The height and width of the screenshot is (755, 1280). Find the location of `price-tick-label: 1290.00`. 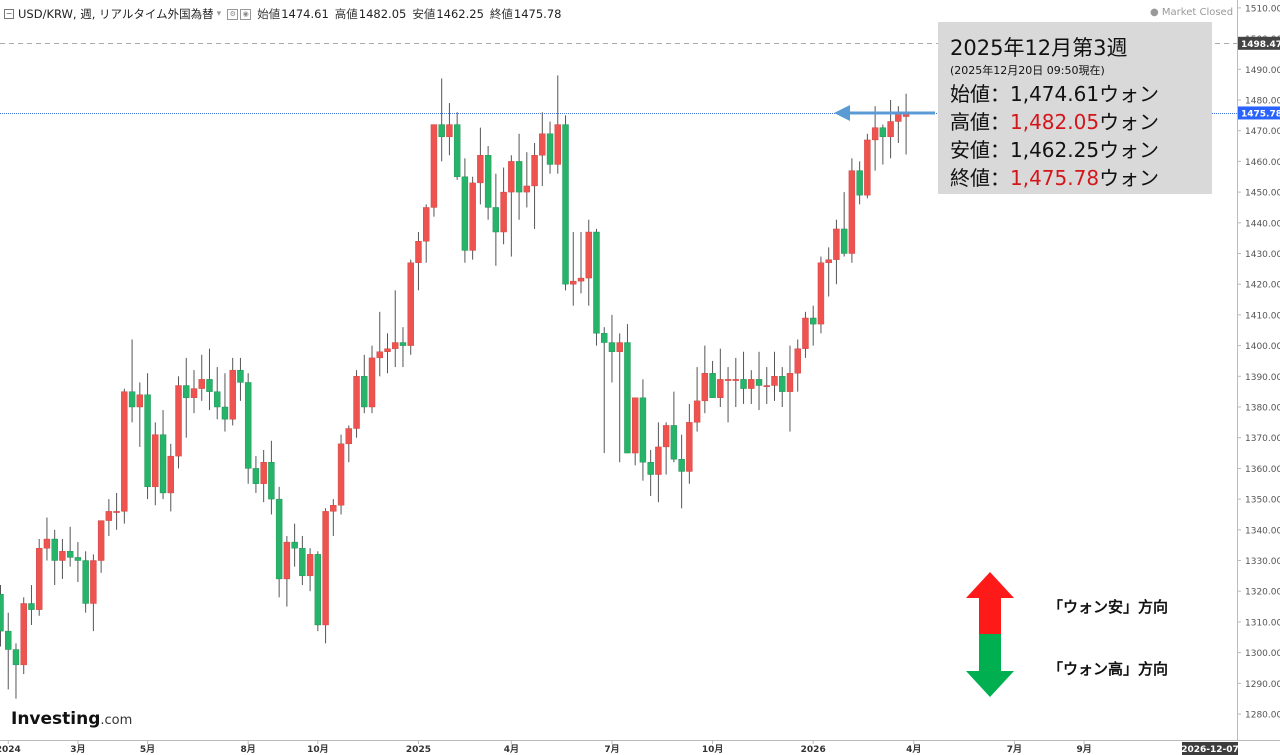

price-tick-label: 1290.00 is located at coordinates (1262, 685).